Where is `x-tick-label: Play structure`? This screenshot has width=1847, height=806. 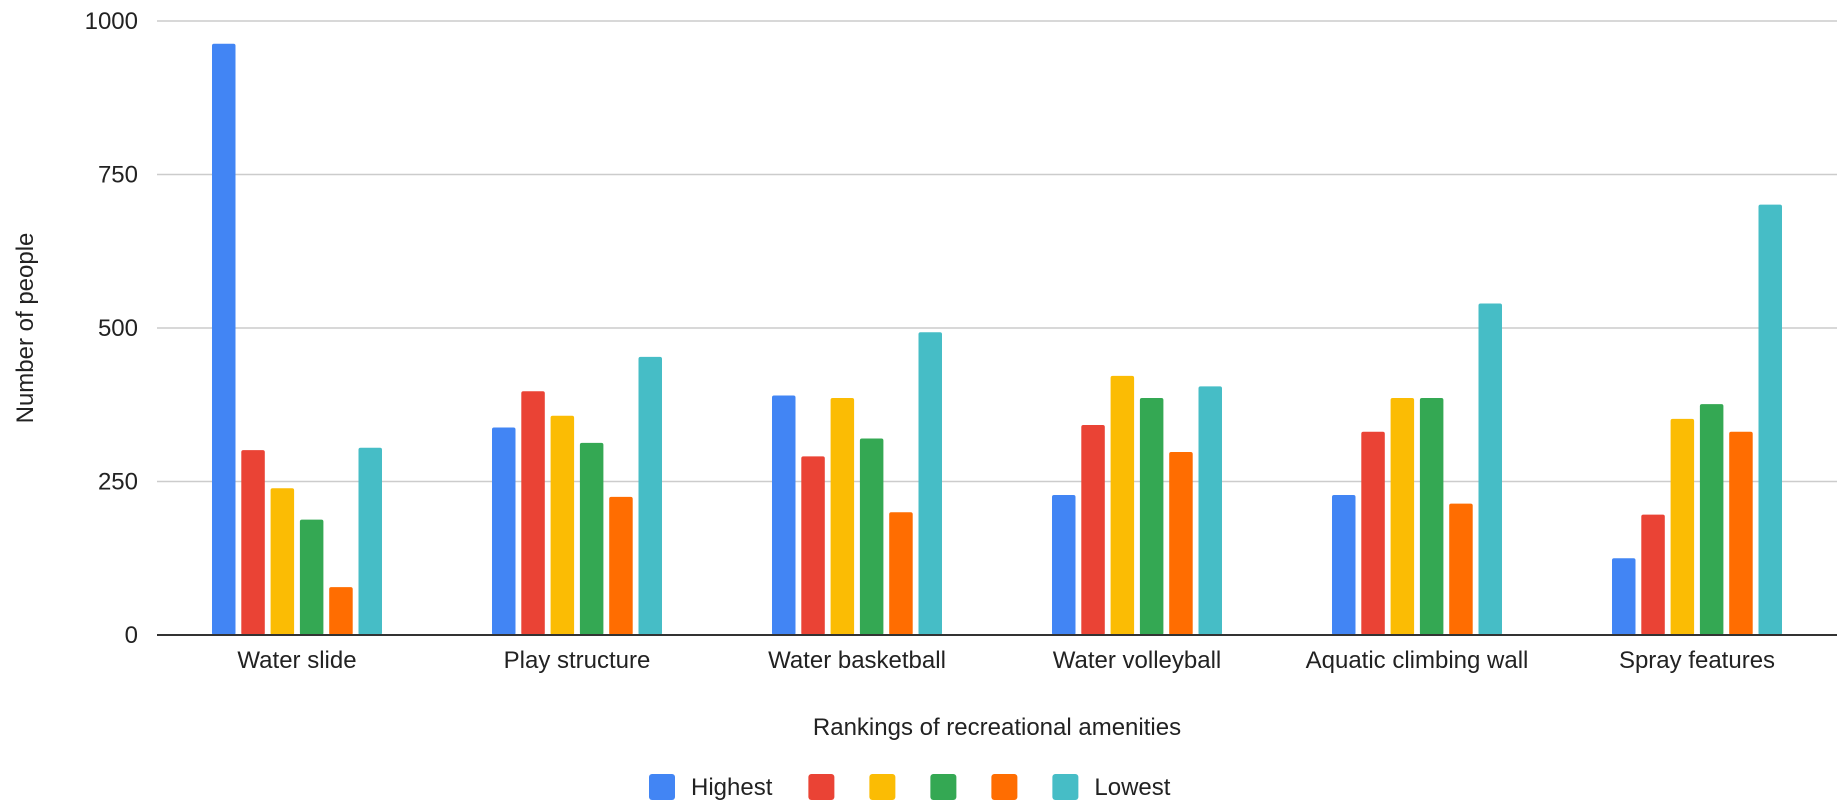 x-tick-label: Play structure is located at coordinates (577, 660).